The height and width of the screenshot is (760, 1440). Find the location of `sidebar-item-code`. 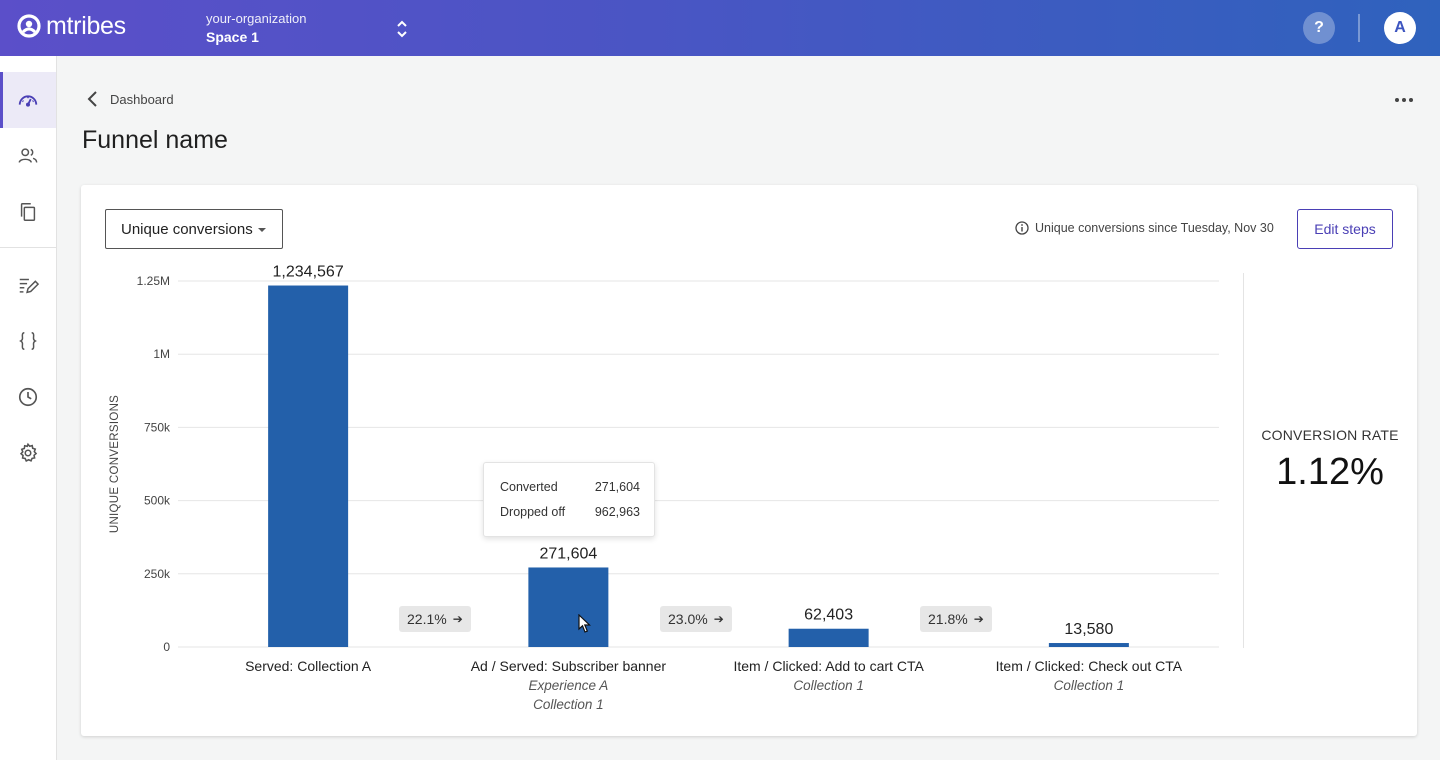

sidebar-item-code is located at coordinates (28, 341).